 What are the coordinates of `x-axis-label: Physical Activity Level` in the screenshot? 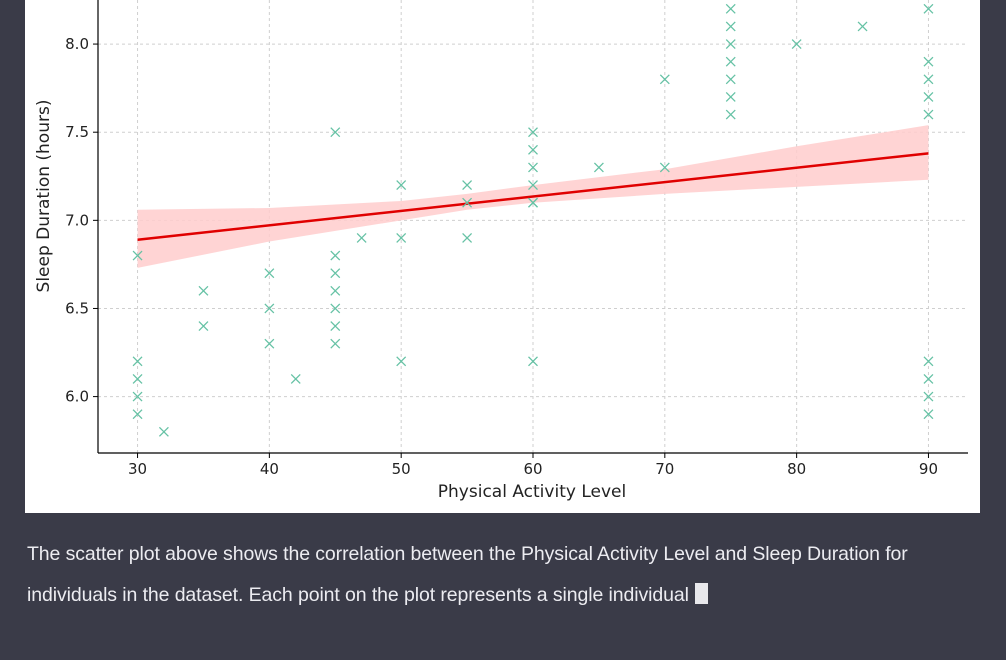 It's located at (532, 492).